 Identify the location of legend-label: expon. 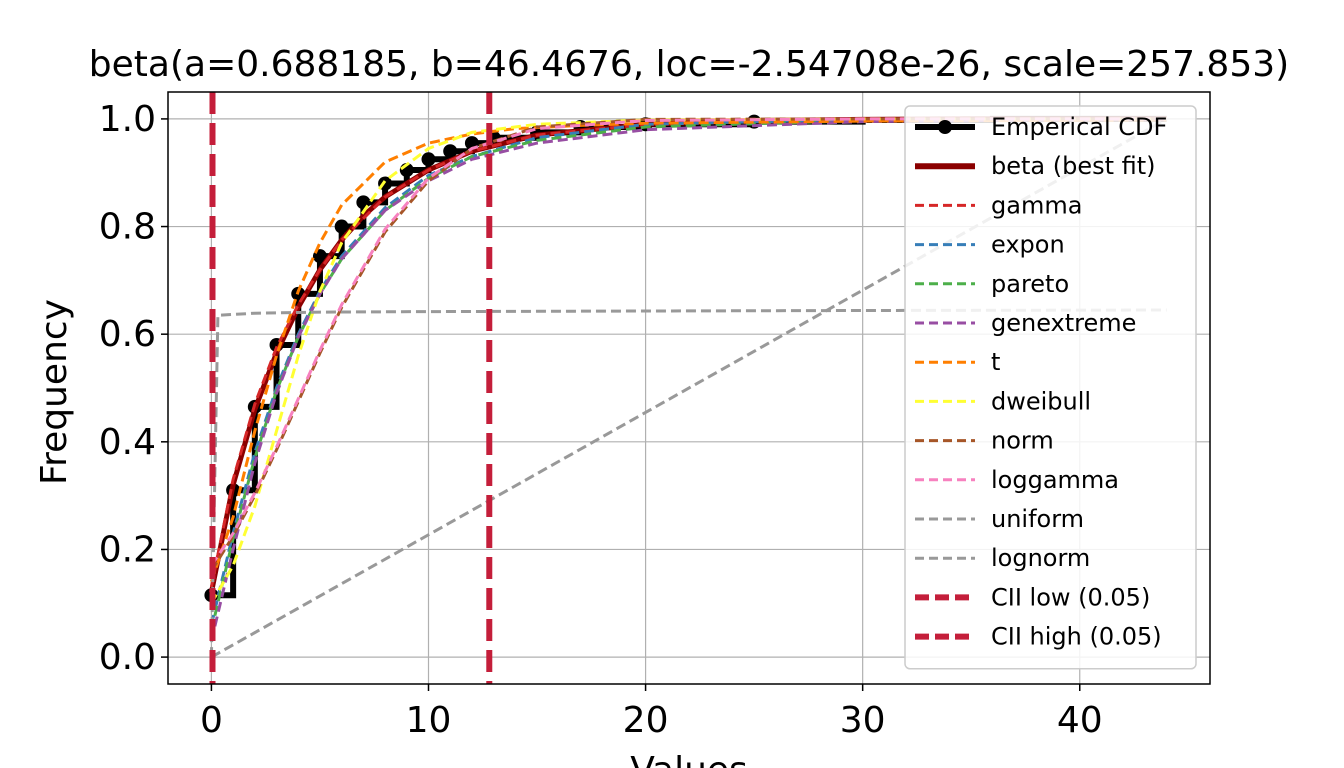
(1028, 245).